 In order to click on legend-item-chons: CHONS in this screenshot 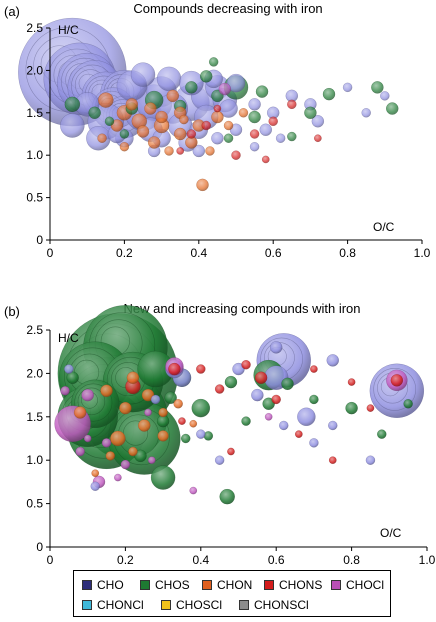, I will do `click(293, 585)`.